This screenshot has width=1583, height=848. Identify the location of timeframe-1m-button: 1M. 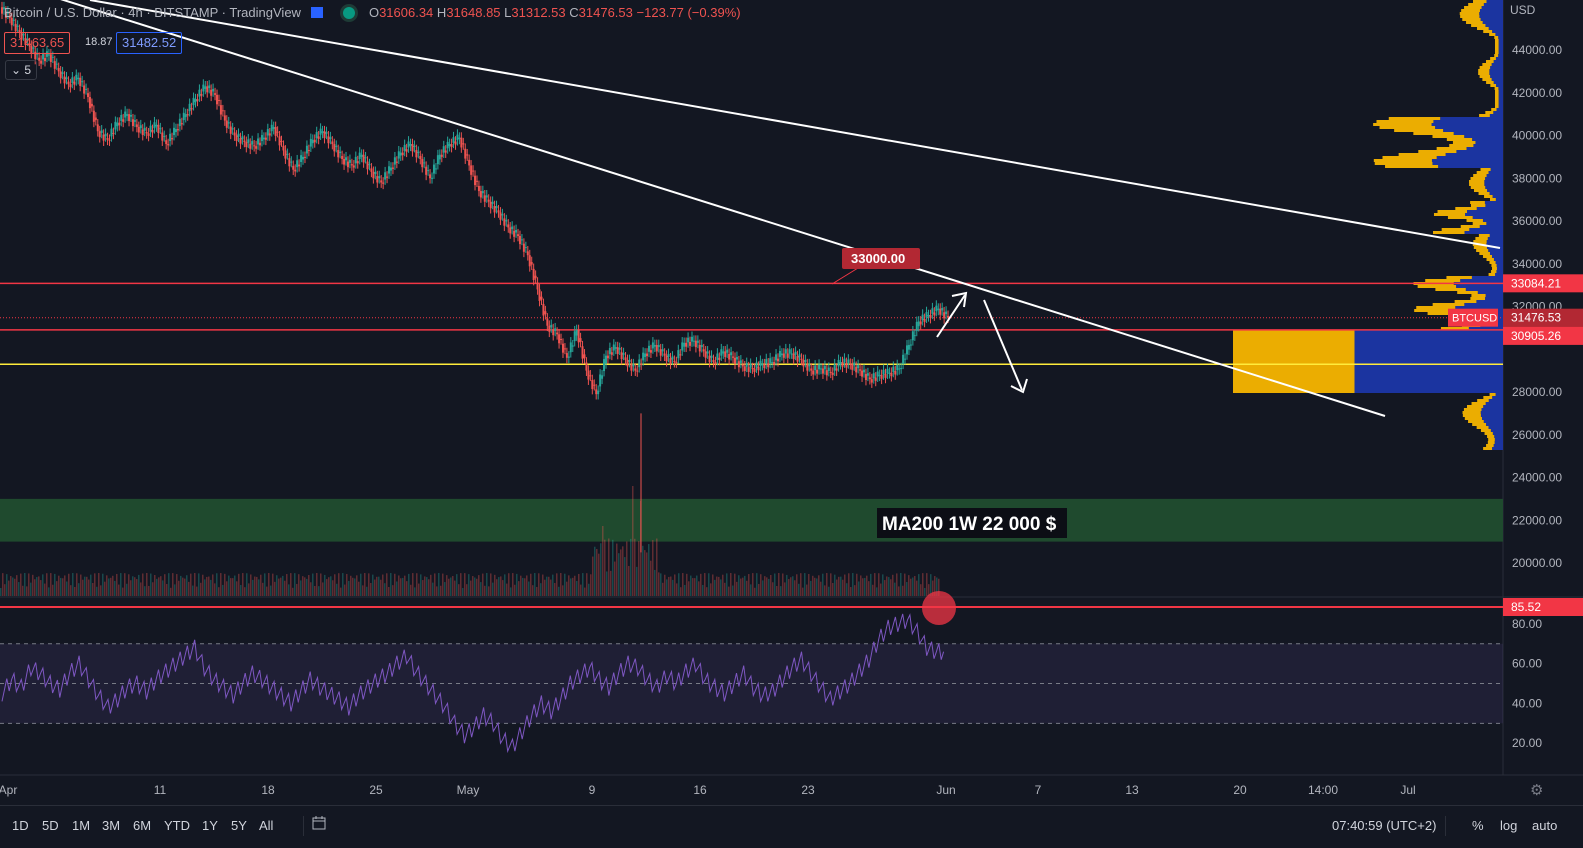
(81, 825).